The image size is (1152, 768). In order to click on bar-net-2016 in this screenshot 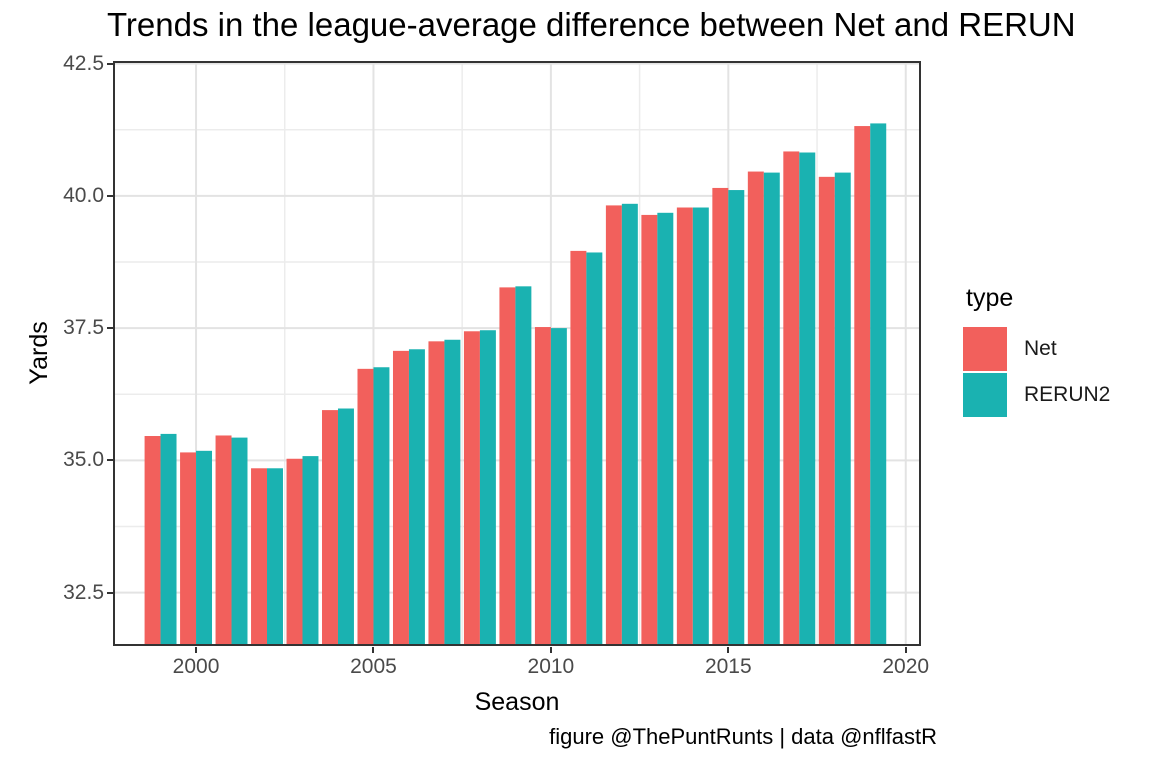, I will do `click(755, 408)`.